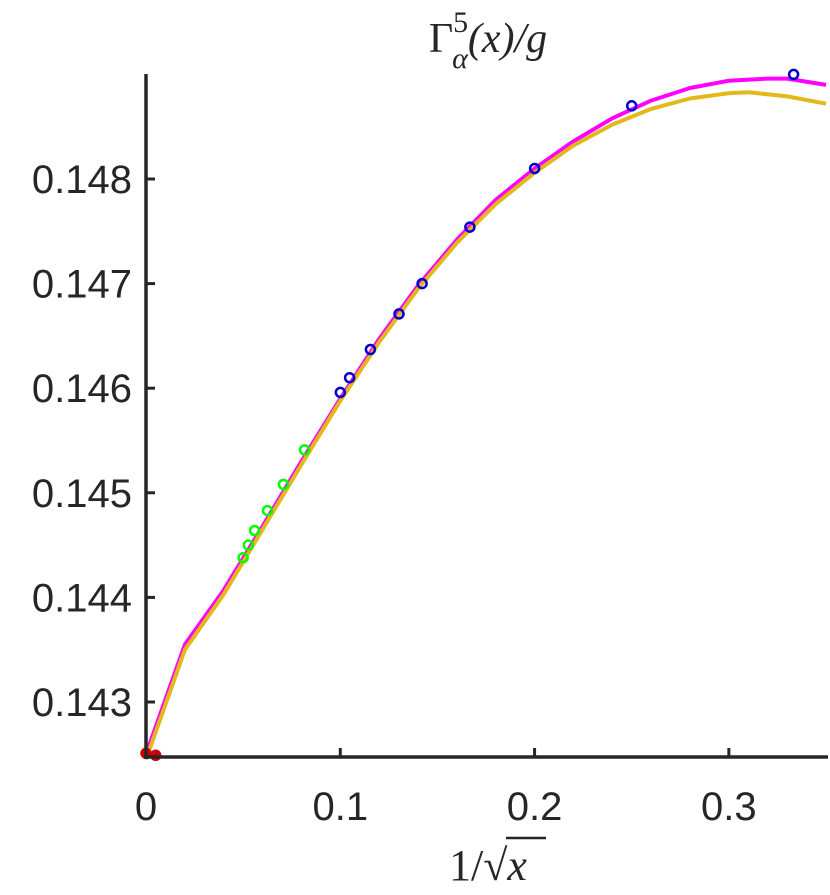 Image resolution: width=830 pixels, height=895 pixels. What do you see at coordinates (82, 703) in the screenshot?
I see `y-tick-label: 0.143` at bounding box center [82, 703].